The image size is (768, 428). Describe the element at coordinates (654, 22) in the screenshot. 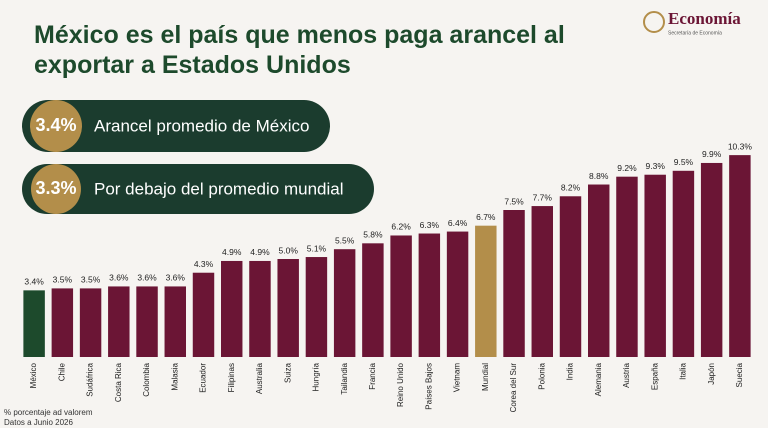

I see `logo-emblem` at that location.